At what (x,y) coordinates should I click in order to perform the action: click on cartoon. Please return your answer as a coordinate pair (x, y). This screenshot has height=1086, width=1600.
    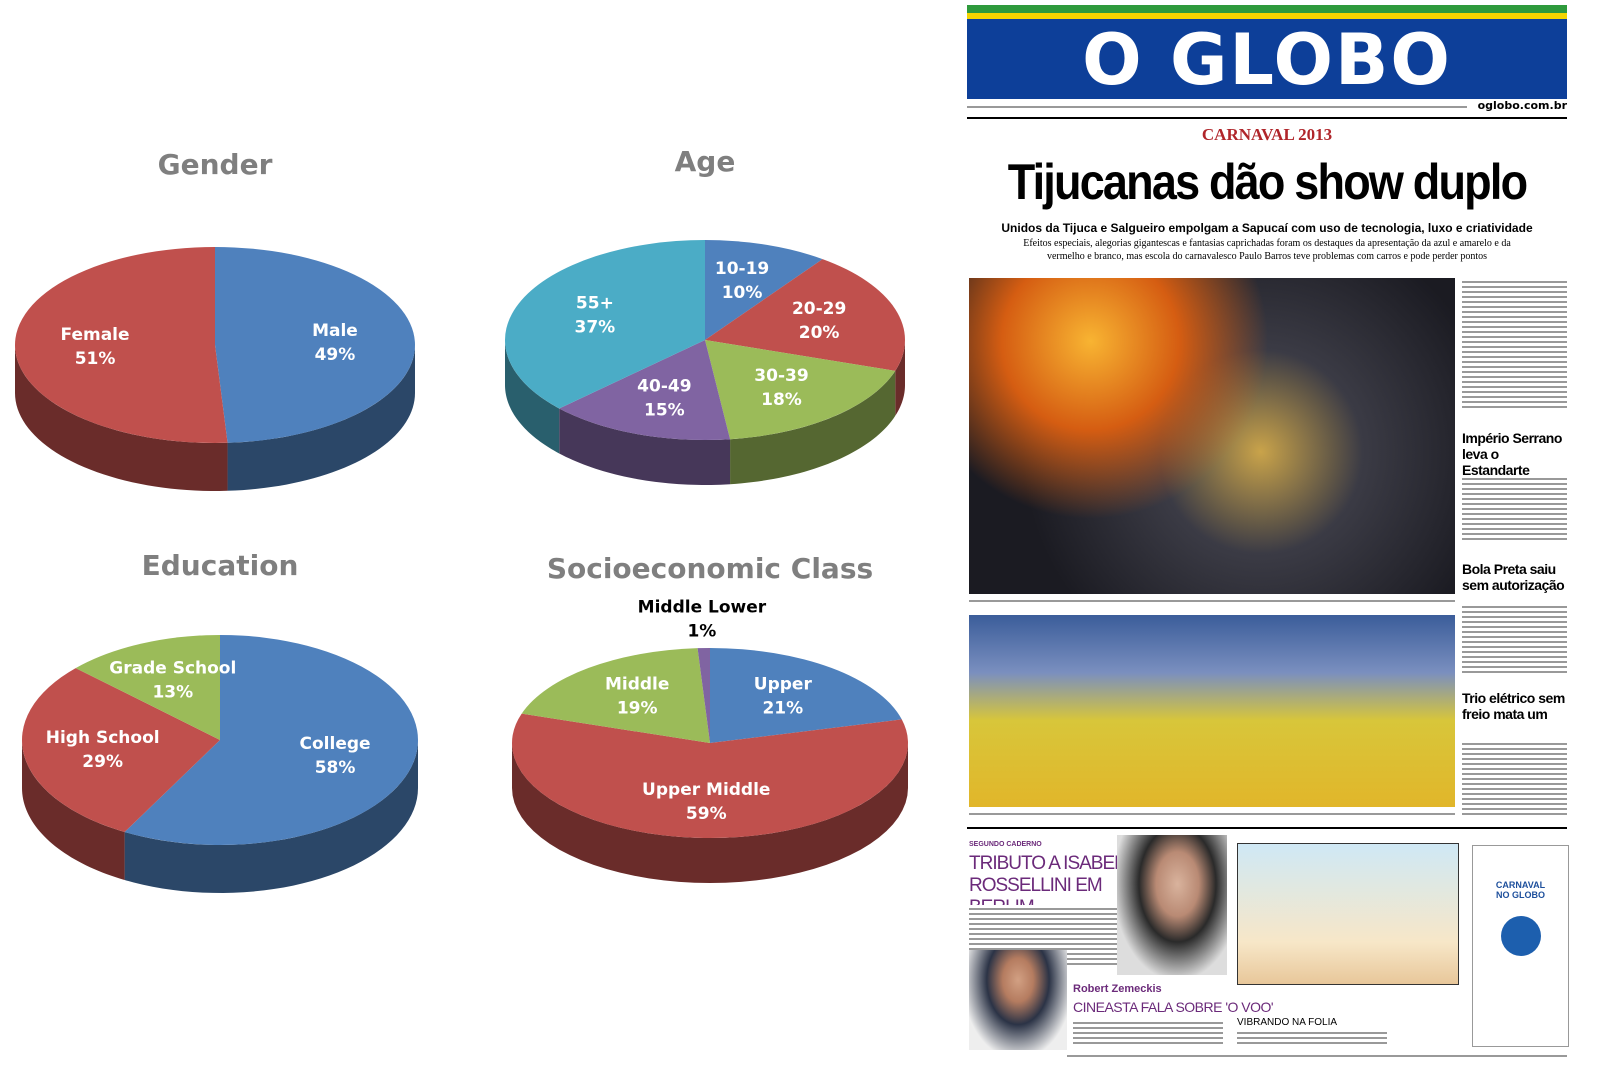
    Looking at the image, I should click on (1348, 914).